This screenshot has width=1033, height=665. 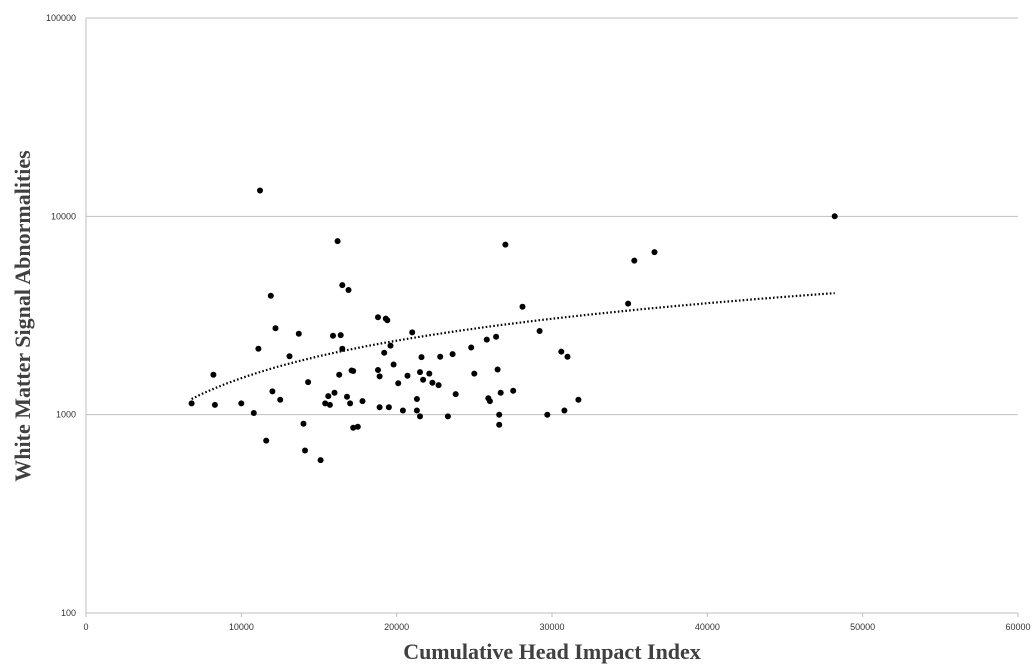 What do you see at coordinates (1017, 627) in the screenshot?
I see `x-tick-label: 60000` at bounding box center [1017, 627].